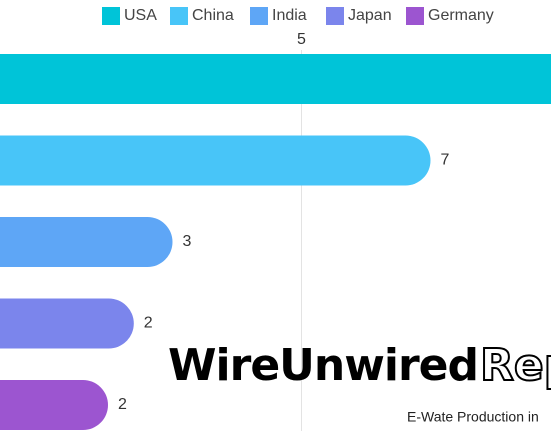 This screenshot has height=431, width=551. What do you see at coordinates (289, 15) in the screenshot?
I see `legend-label: India` at bounding box center [289, 15].